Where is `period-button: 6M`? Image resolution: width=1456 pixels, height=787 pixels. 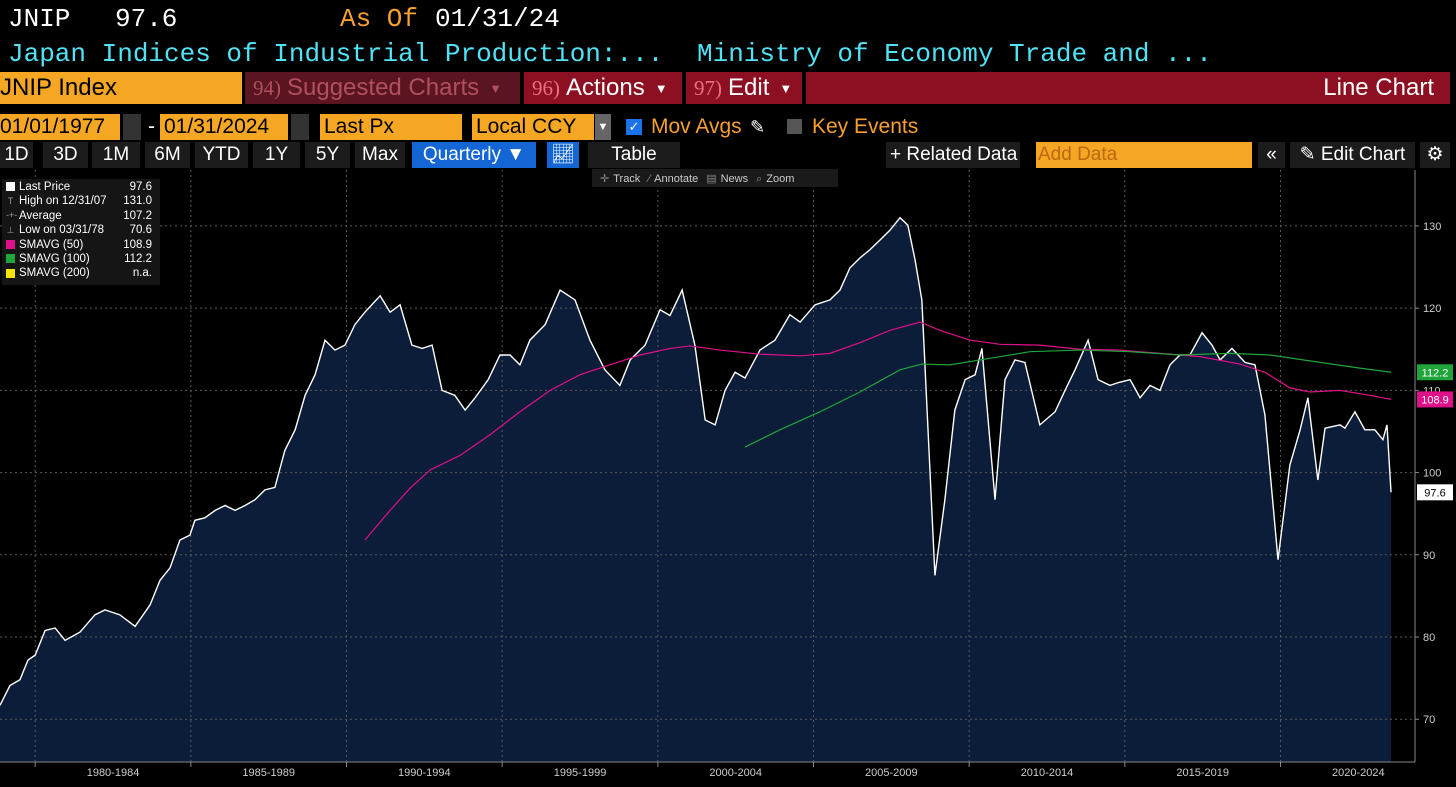
period-button: 6M is located at coordinates (167, 155).